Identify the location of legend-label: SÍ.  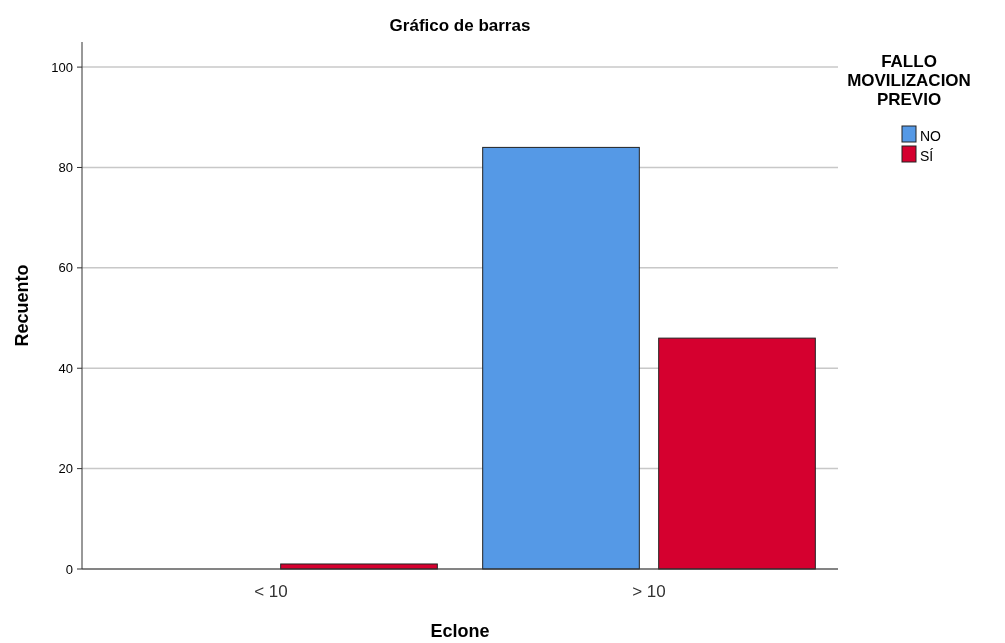
(927, 156).